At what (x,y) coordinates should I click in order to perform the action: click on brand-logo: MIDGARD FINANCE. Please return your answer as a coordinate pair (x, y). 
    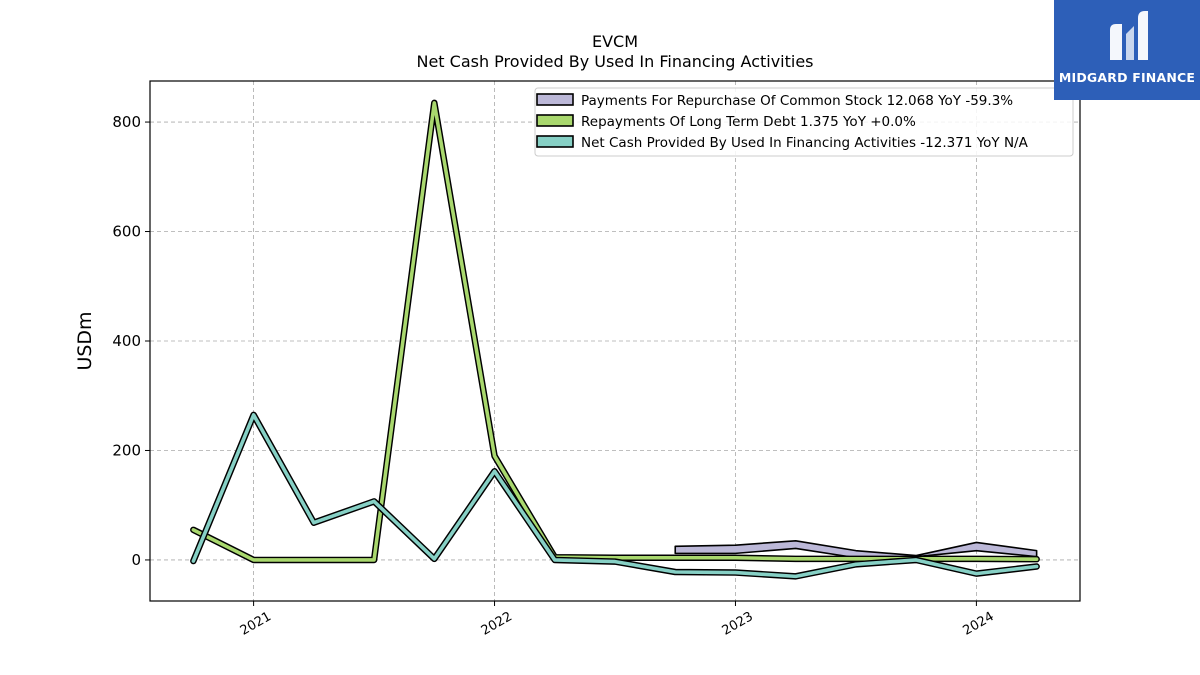
    Looking at the image, I should click on (1127, 50).